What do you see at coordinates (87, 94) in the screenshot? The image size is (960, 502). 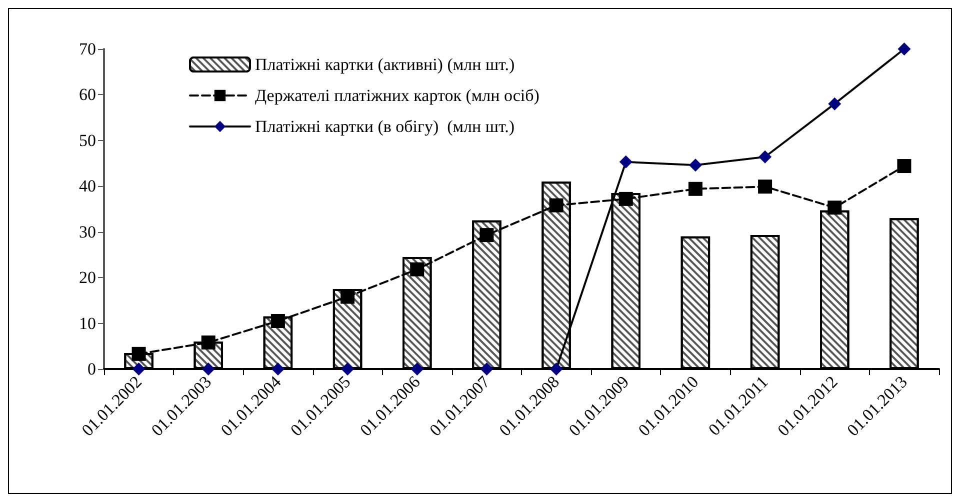 I see `y-tick-label: 60` at bounding box center [87, 94].